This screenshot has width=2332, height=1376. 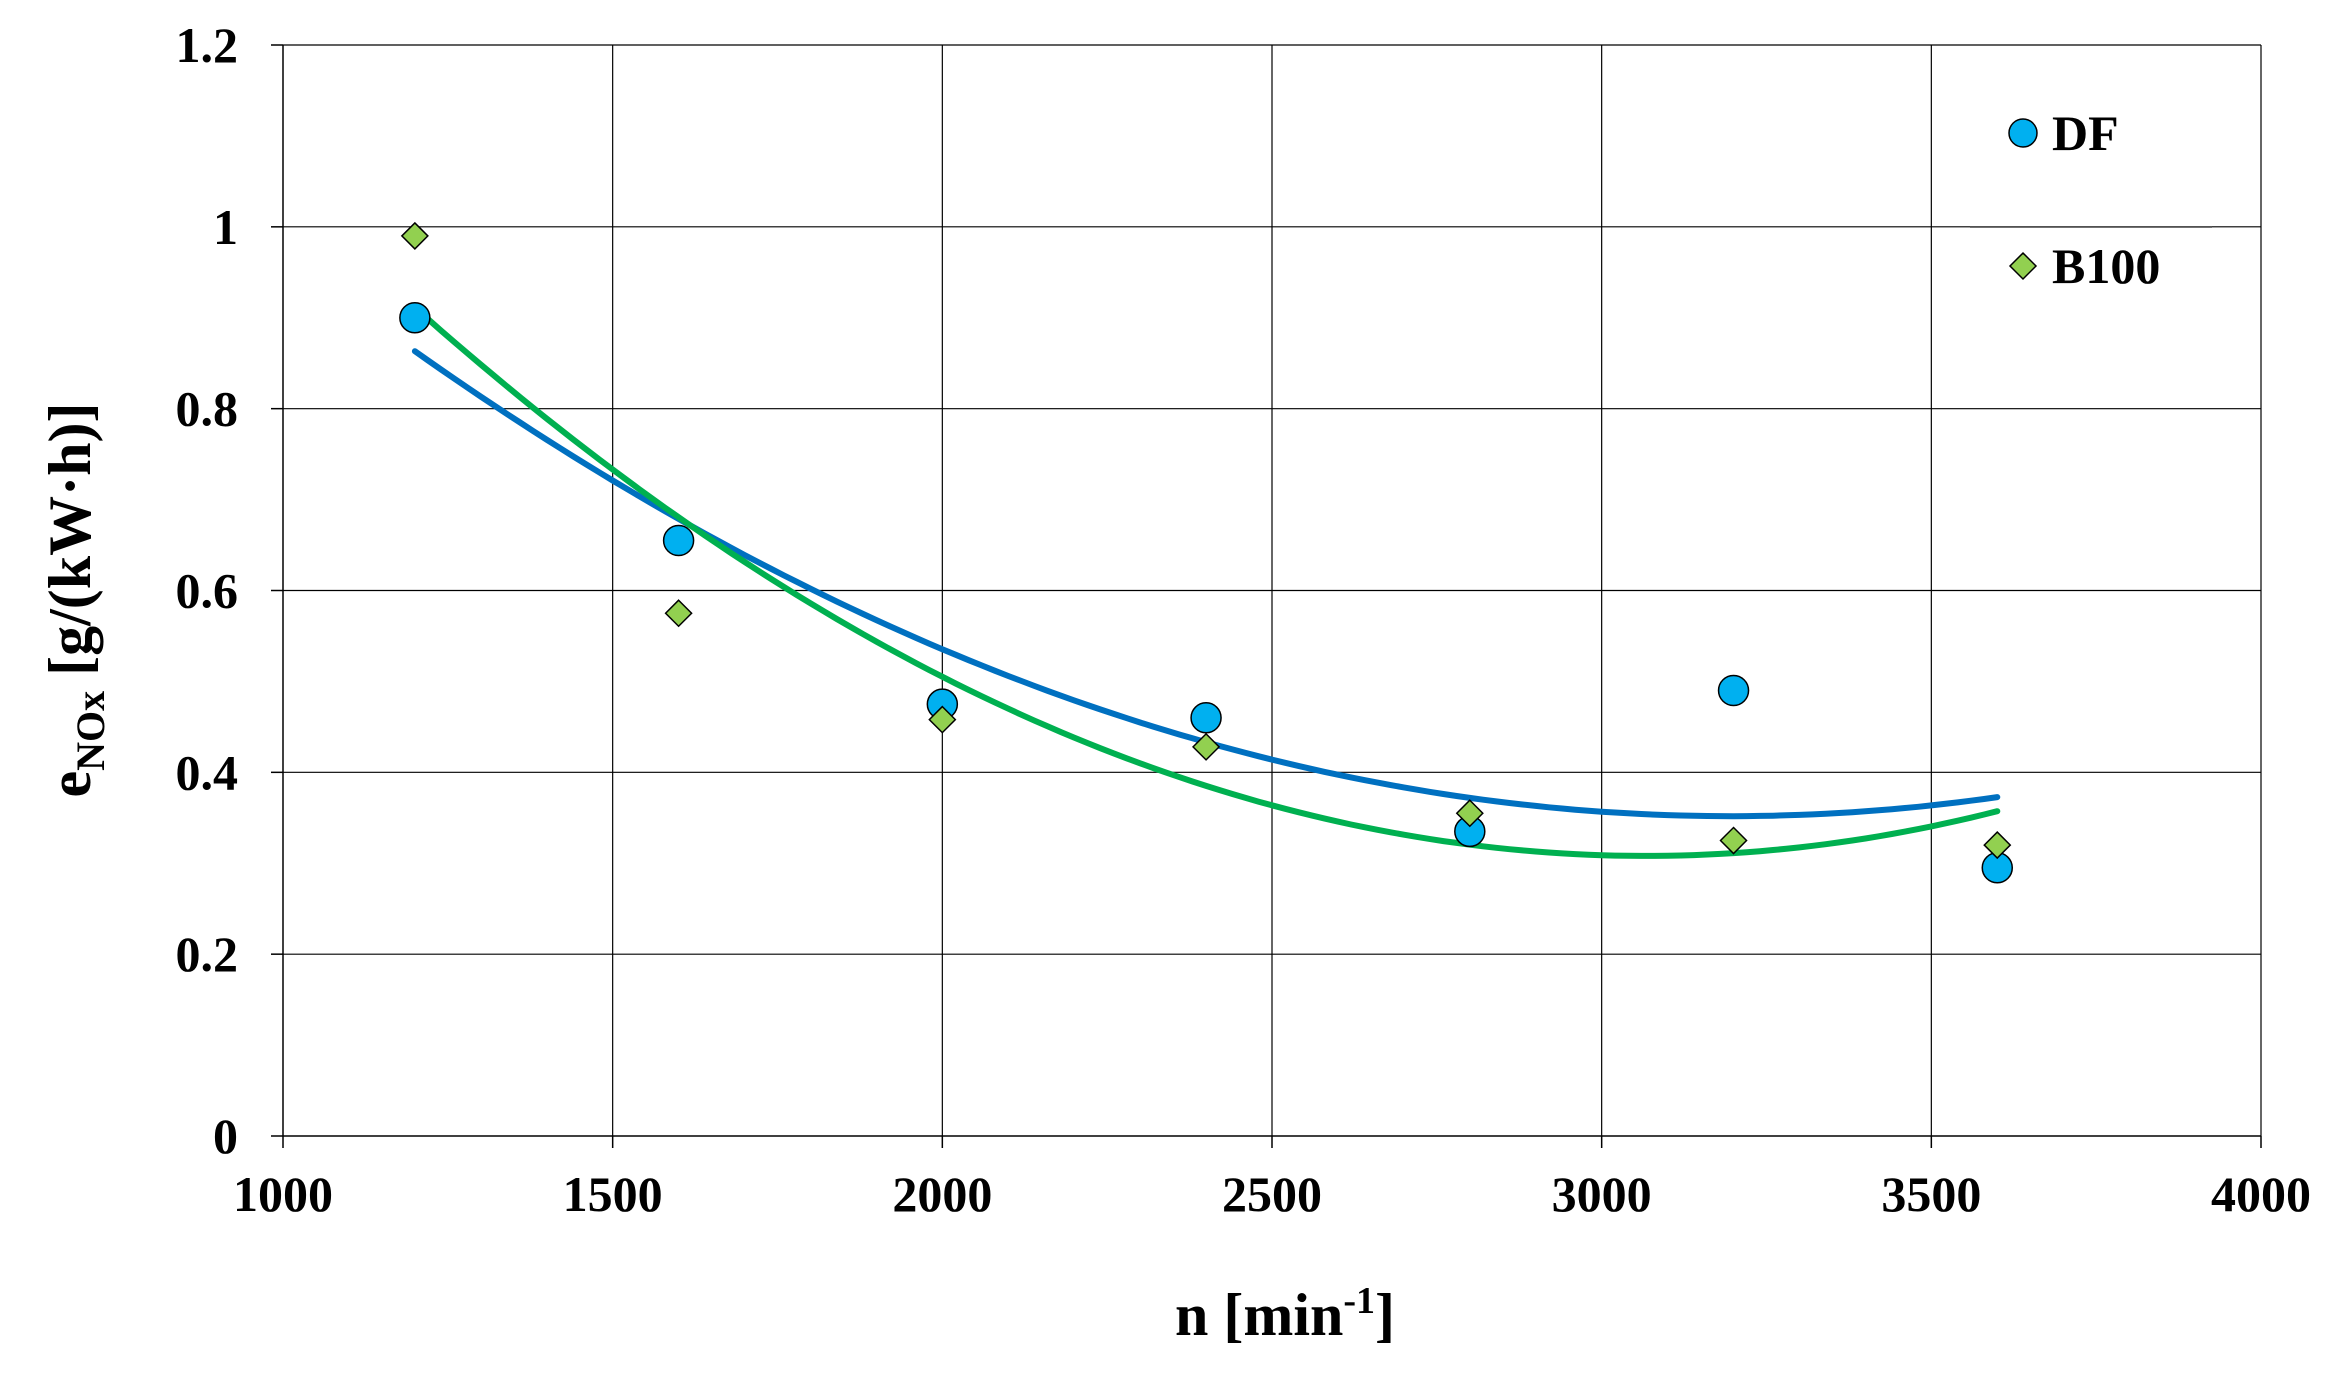 What do you see at coordinates (2085, 133) in the screenshot?
I see `legend-label-df: DF` at bounding box center [2085, 133].